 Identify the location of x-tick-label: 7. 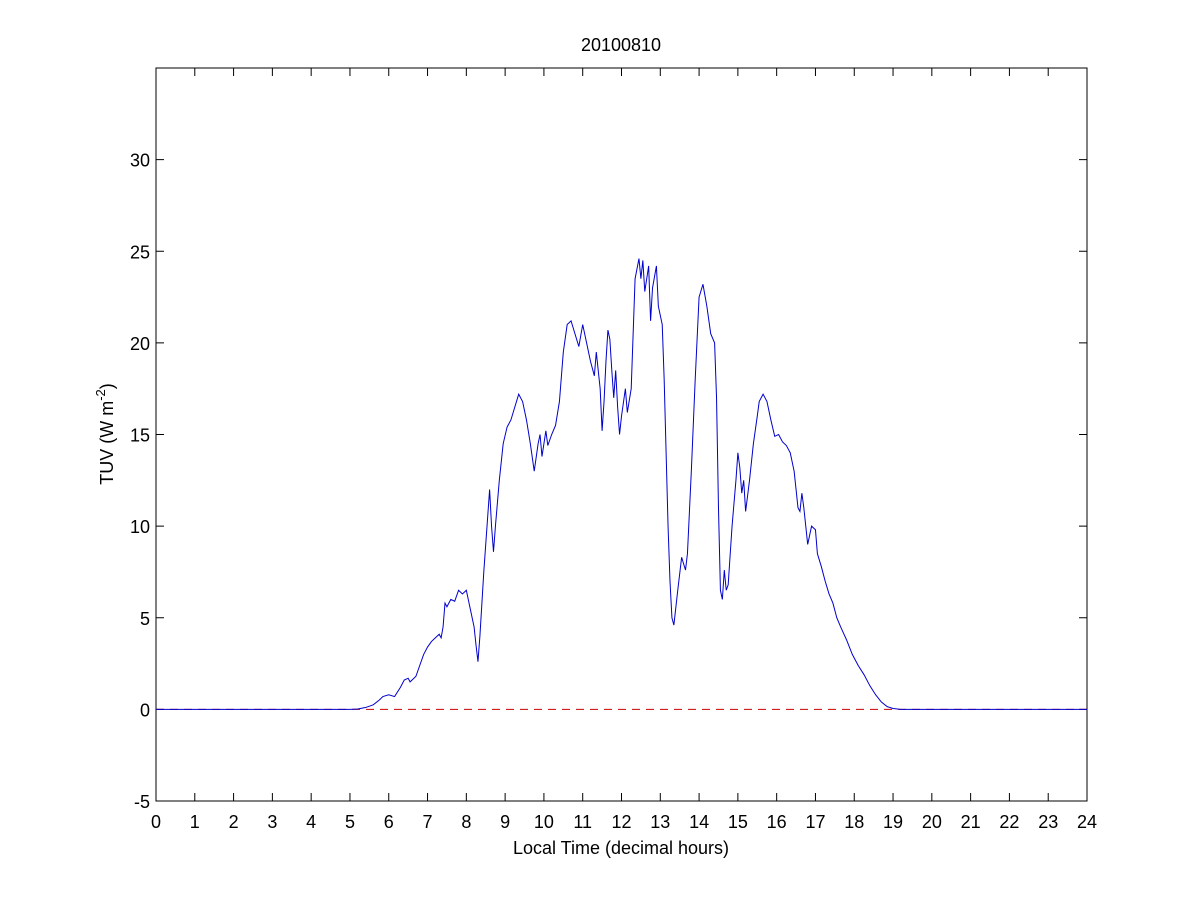
(428, 822).